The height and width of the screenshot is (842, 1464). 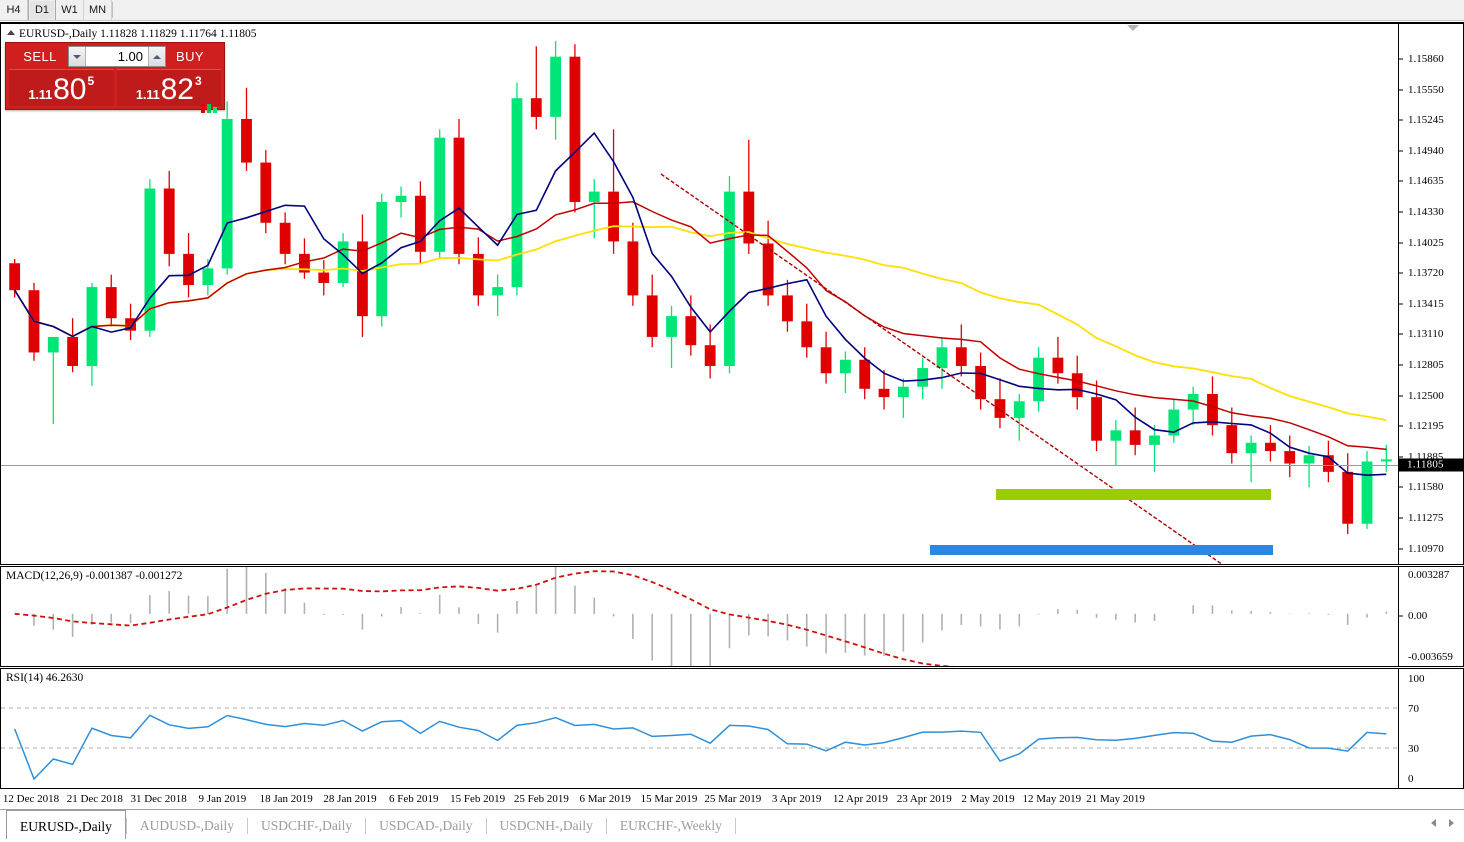 I want to click on chevron-up-icon, so click(x=157, y=56).